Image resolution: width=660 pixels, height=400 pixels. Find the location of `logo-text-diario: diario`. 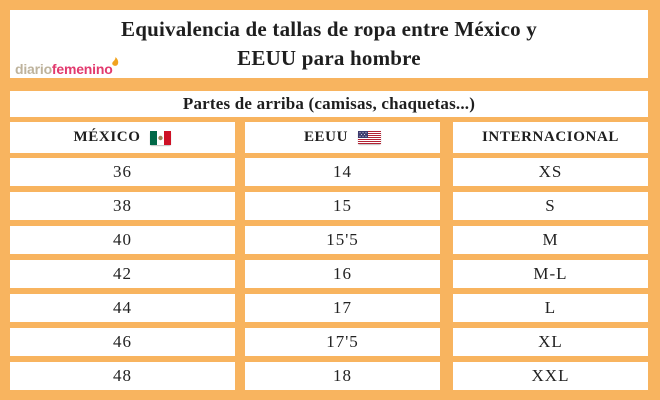

logo-text-diario: diario is located at coordinates (33, 69).